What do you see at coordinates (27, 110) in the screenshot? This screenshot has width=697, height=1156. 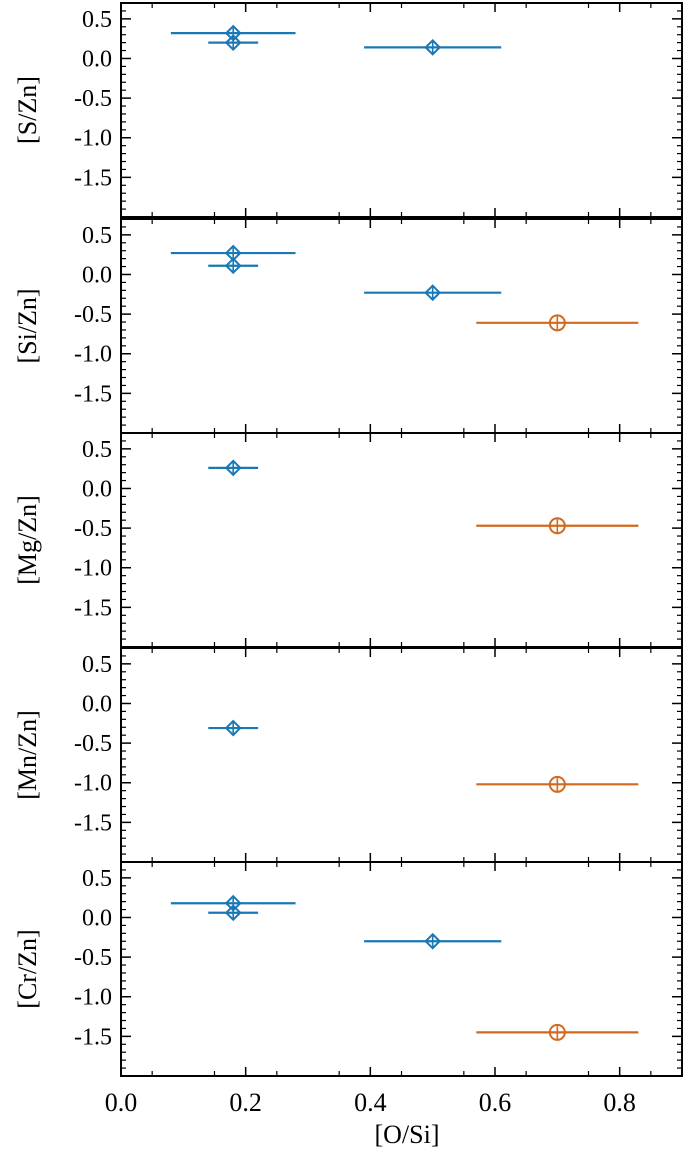 I see `y-axis-label: [S/Zn]` at bounding box center [27, 110].